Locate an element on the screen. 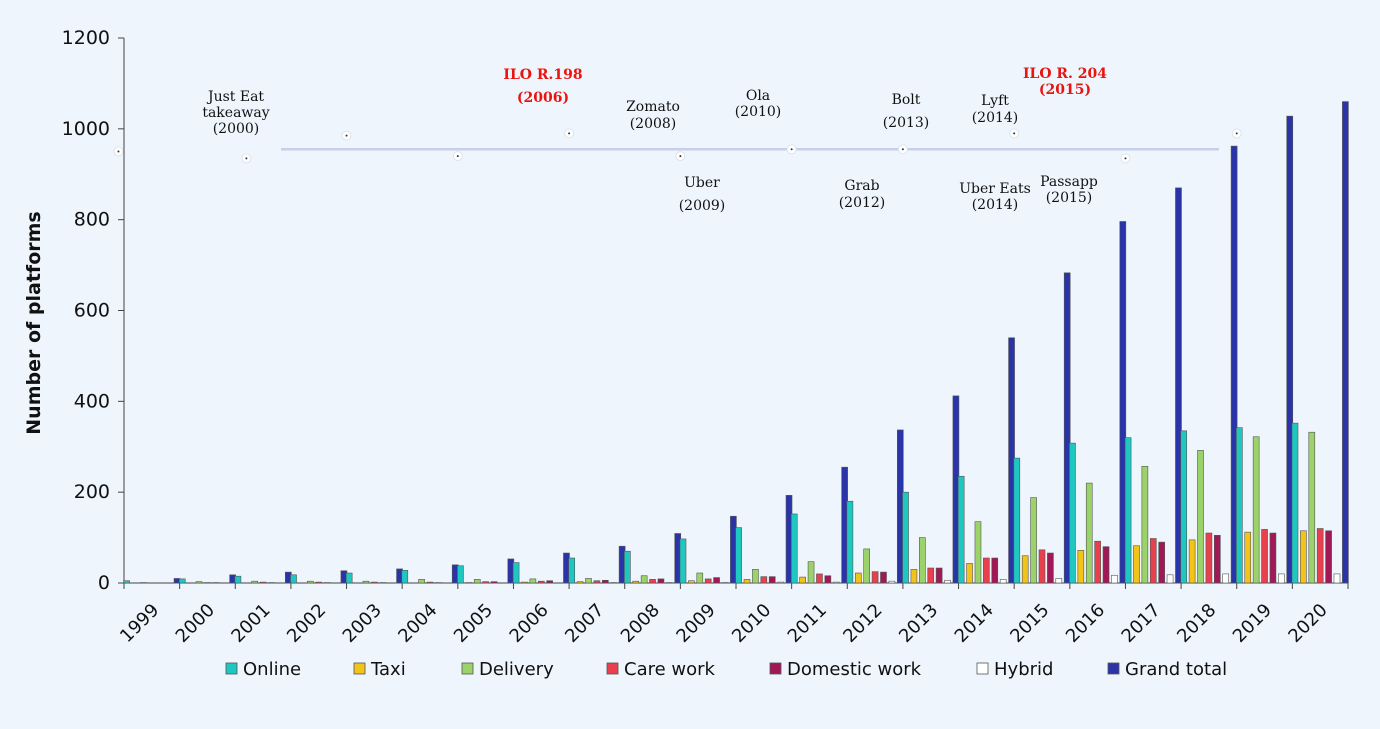  y-tick-label: 600 is located at coordinates (92, 311).